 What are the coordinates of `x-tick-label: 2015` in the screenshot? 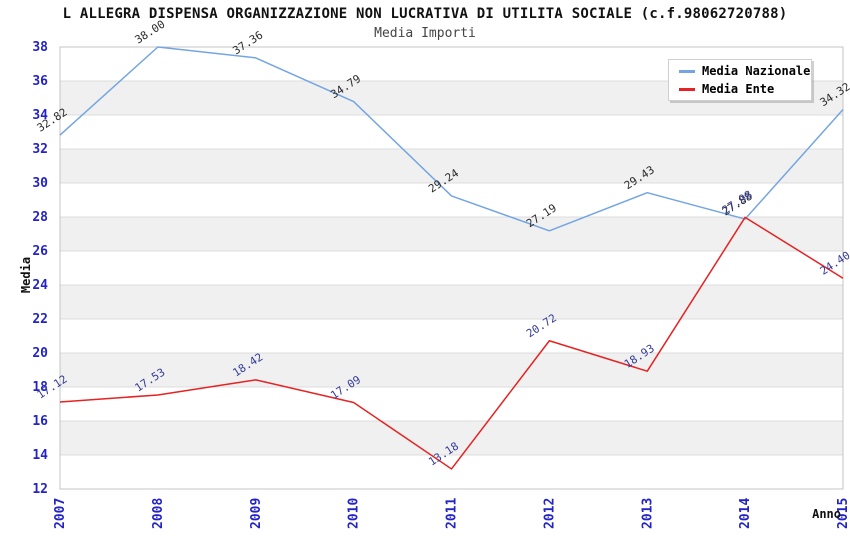 It's located at (843, 513).